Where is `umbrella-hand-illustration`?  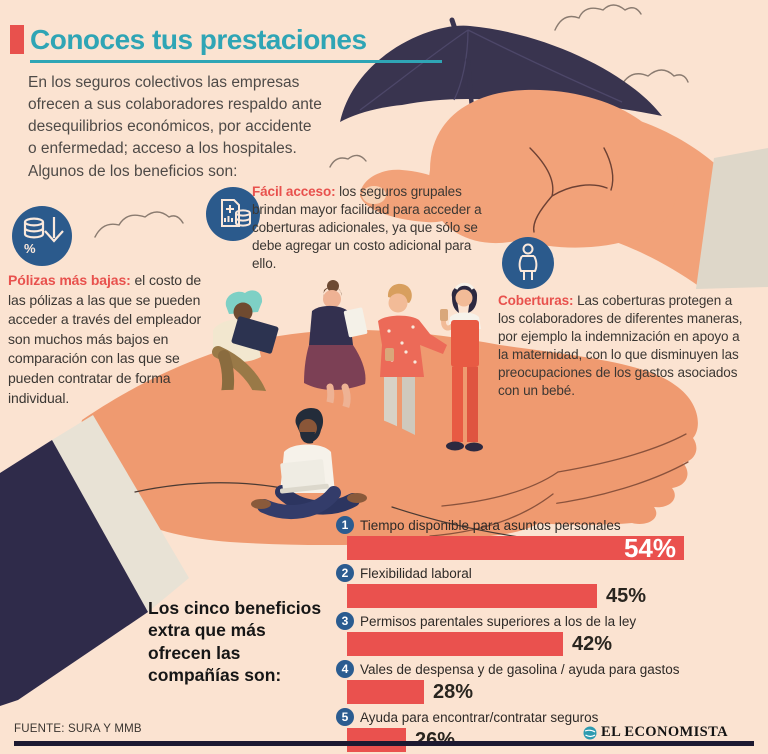 umbrella-hand-illustration is located at coordinates (564, 189).